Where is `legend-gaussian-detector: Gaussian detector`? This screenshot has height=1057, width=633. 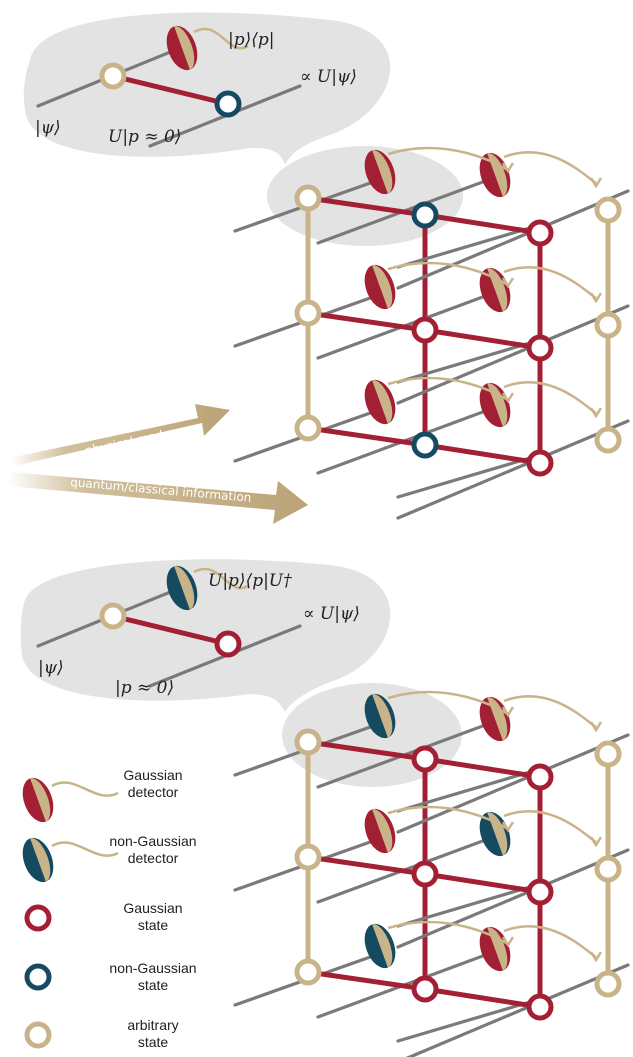 legend-gaussian-detector: Gaussian detector is located at coordinates (153, 784).